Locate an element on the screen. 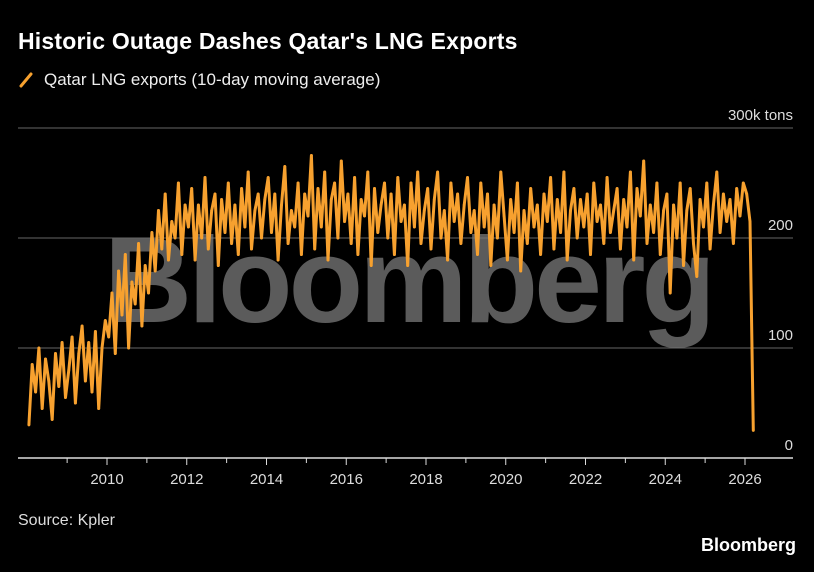  x-tick-label: 2012 is located at coordinates (186, 479).